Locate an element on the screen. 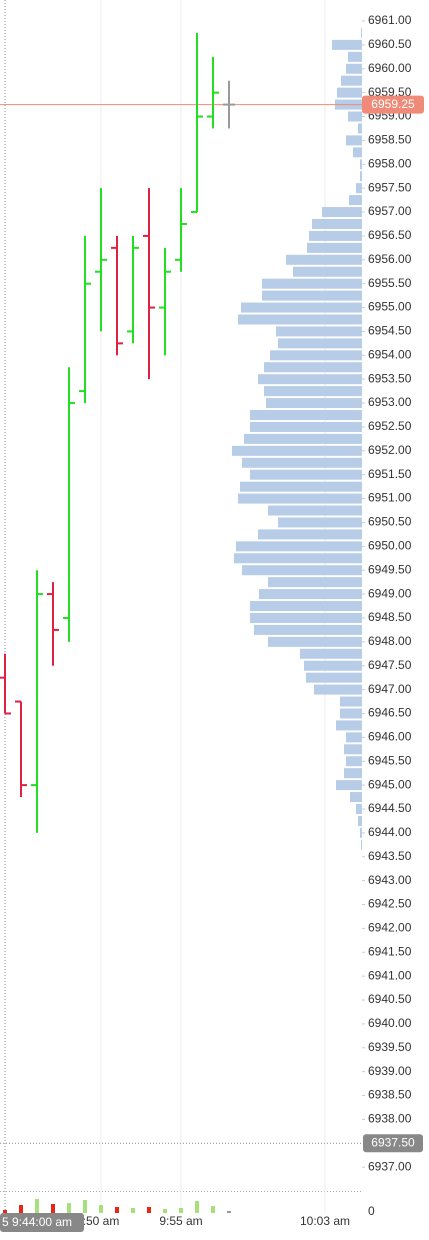 The height and width of the screenshot is (1240, 429). y-tick-label: 6950.50 is located at coordinates (390, 522).